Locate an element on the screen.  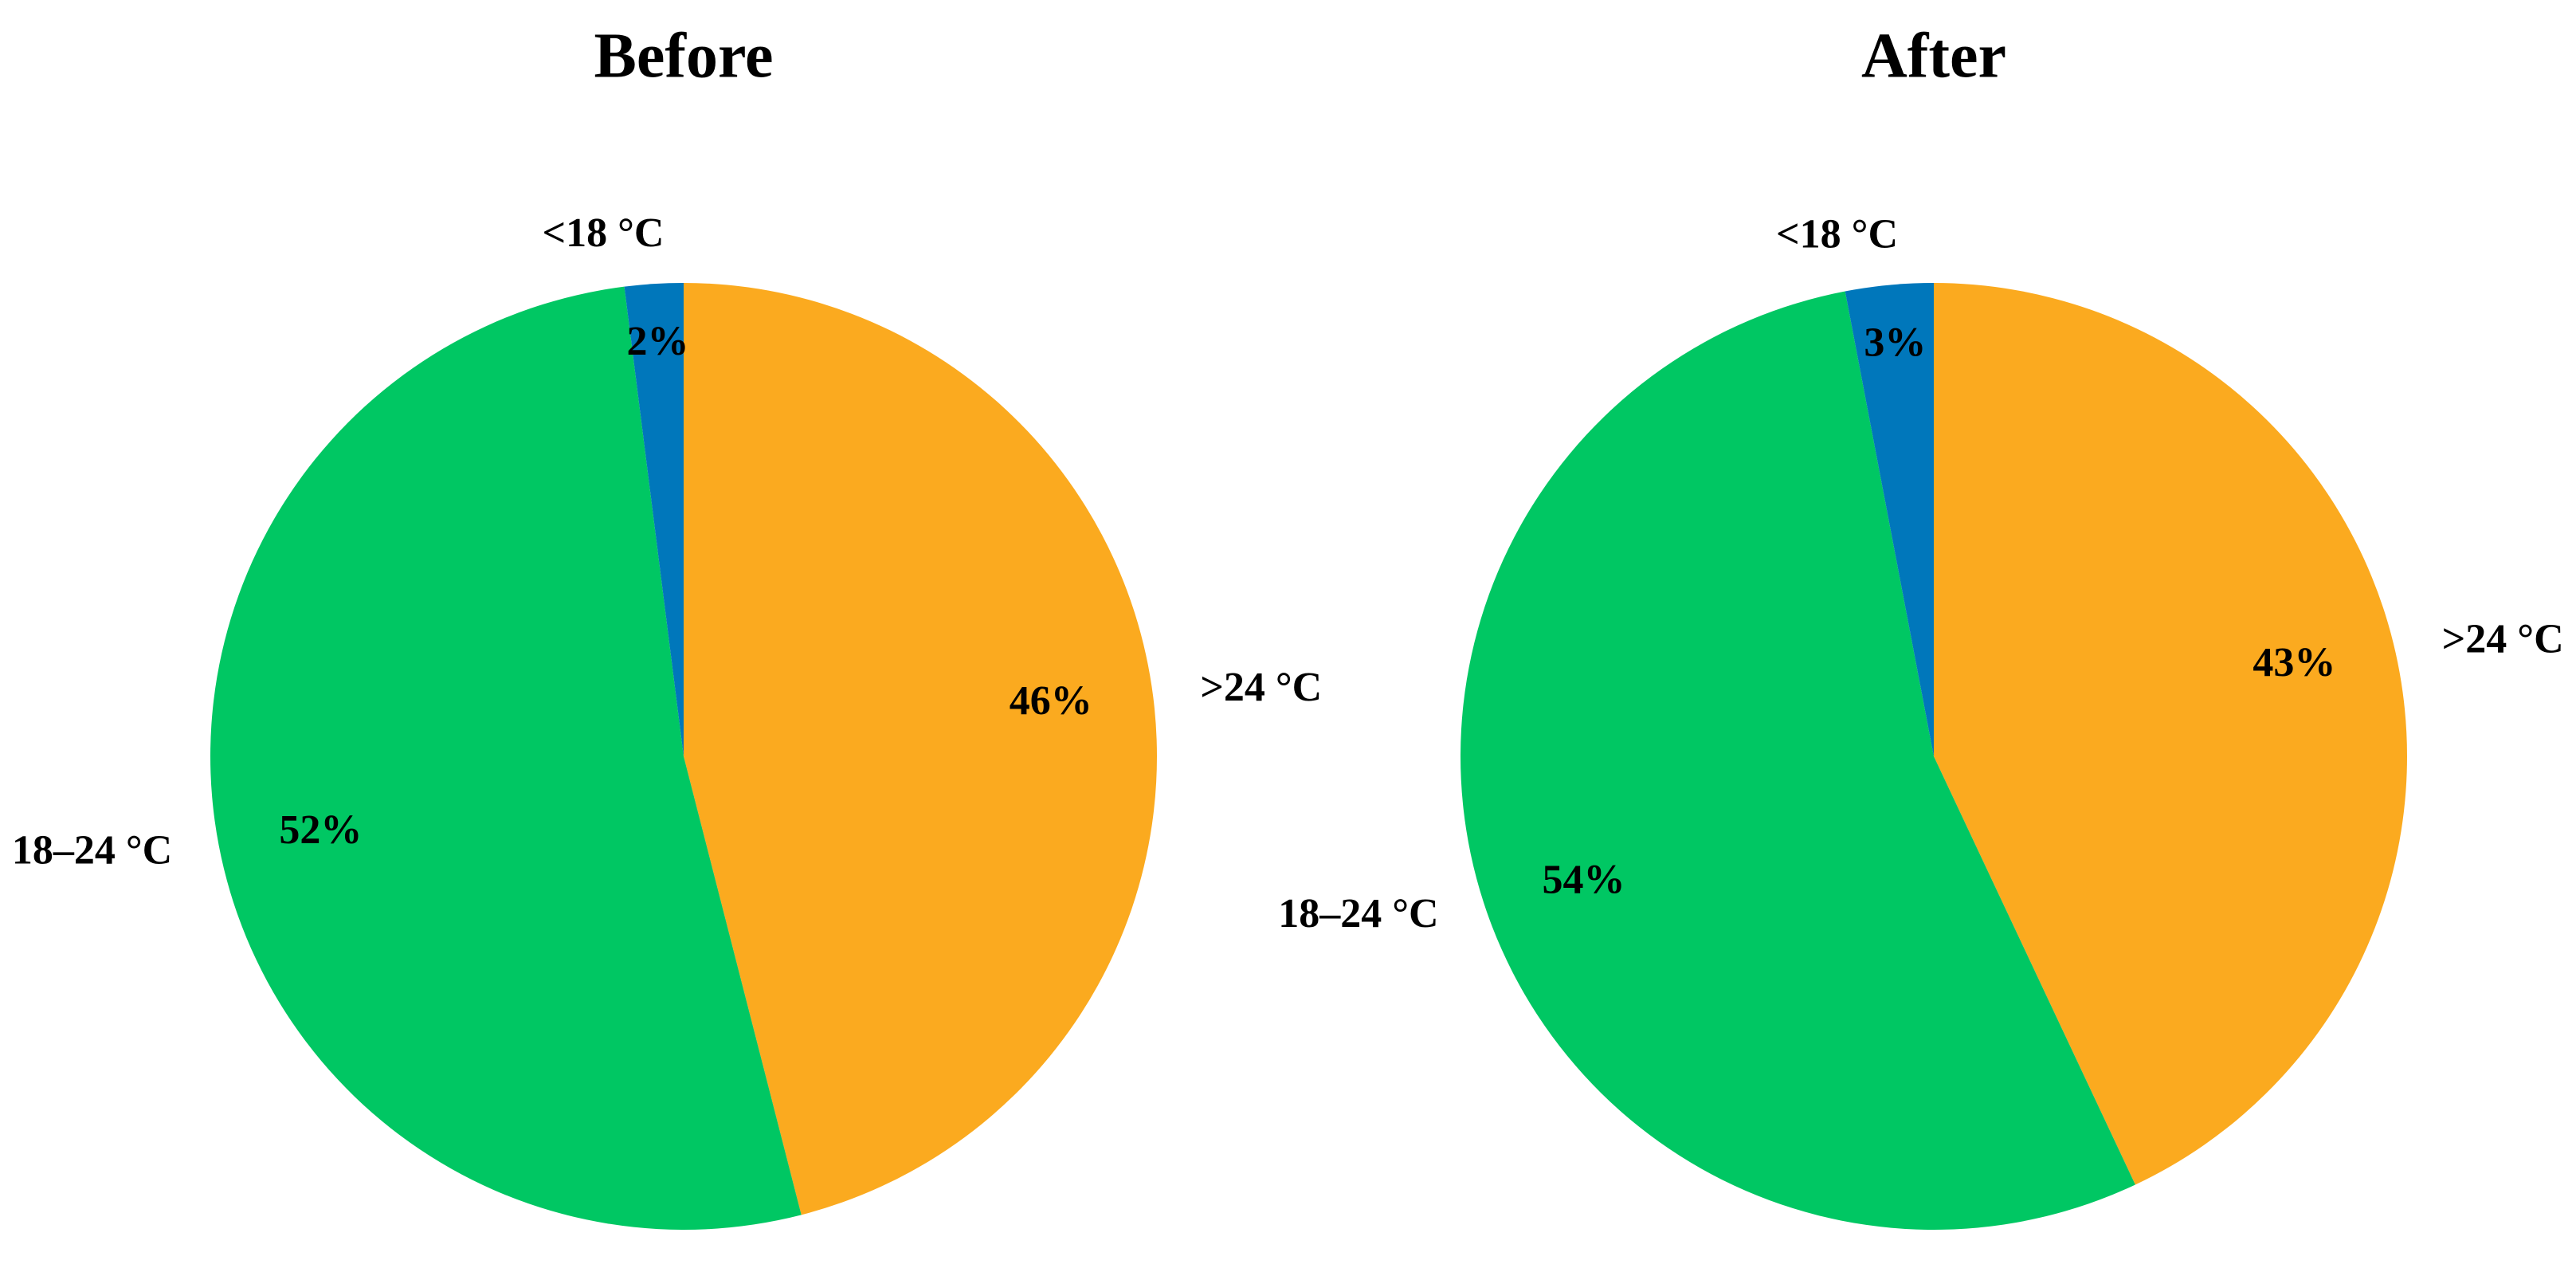
value-label: 3% is located at coordinates (1895, 342).